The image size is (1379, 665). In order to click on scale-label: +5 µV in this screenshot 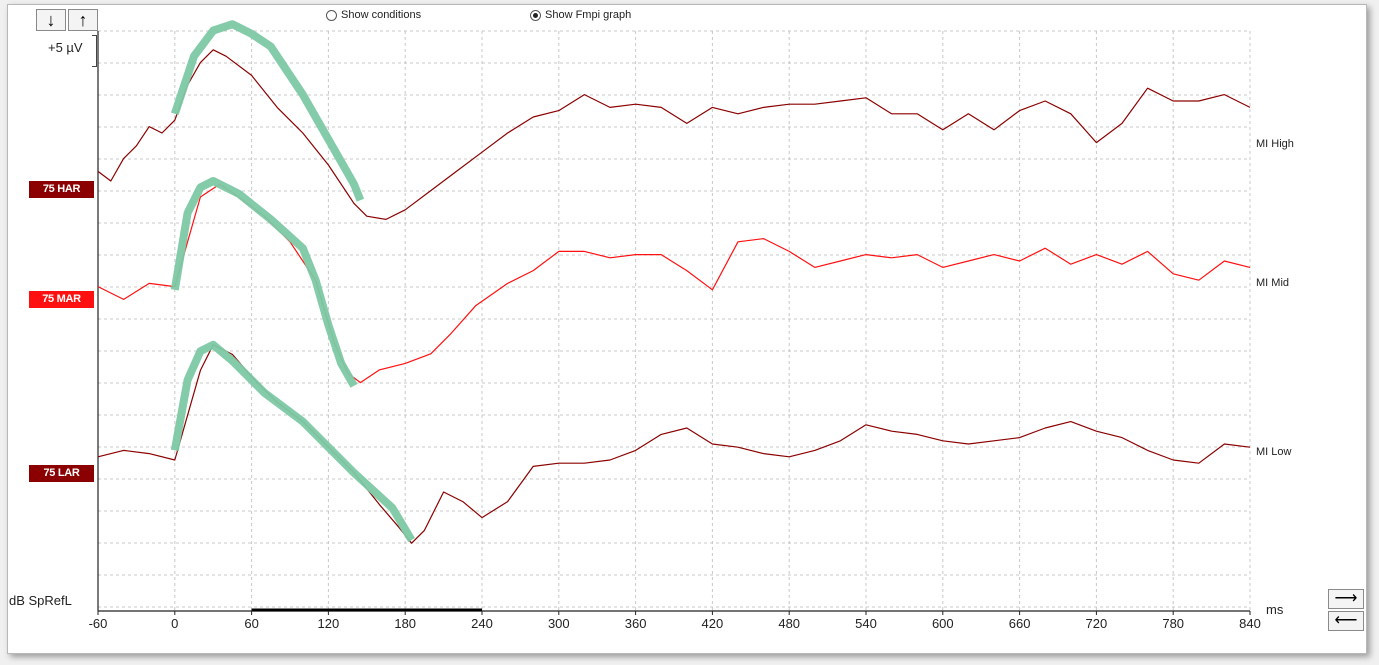, I will do `click(65, 47)`.